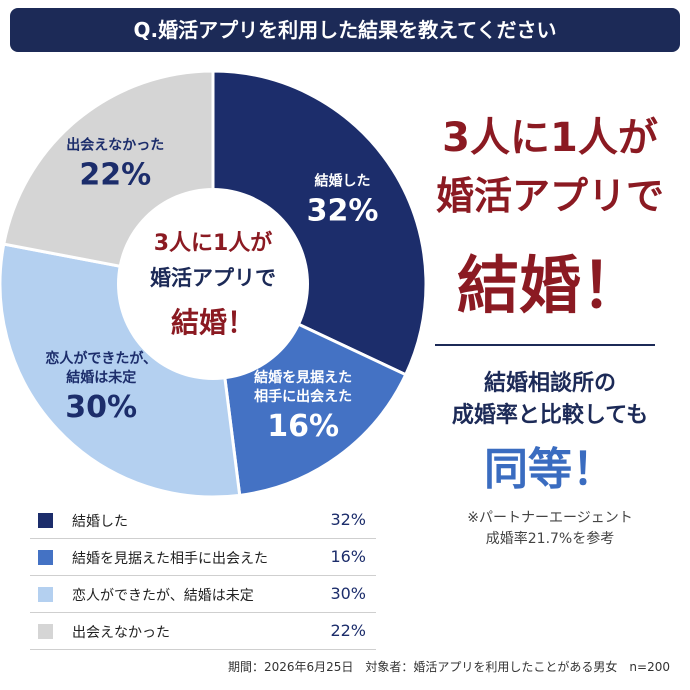  I want to click on comparison-line: 同等！, so click(550, 469).